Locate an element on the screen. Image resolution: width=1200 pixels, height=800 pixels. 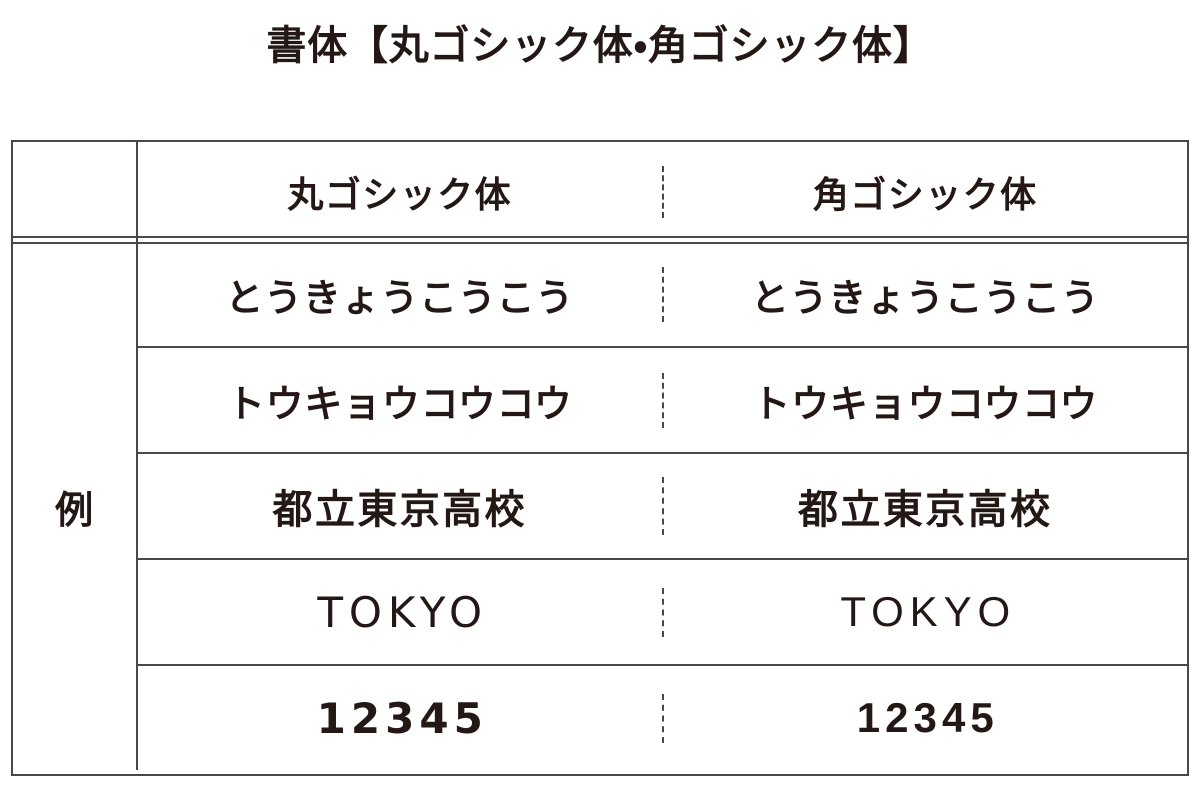
sample-kaku-hiragana: とうきょうこうこう is located at coordinates (925, 298).